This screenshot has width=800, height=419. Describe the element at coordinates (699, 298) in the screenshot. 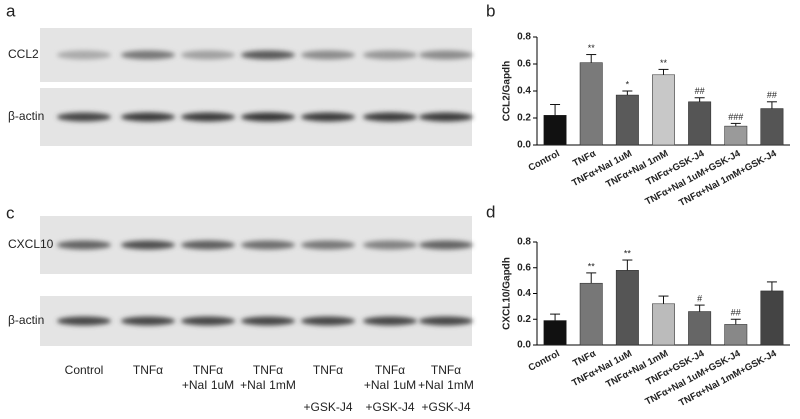

I see `significance-label: #` at that location.